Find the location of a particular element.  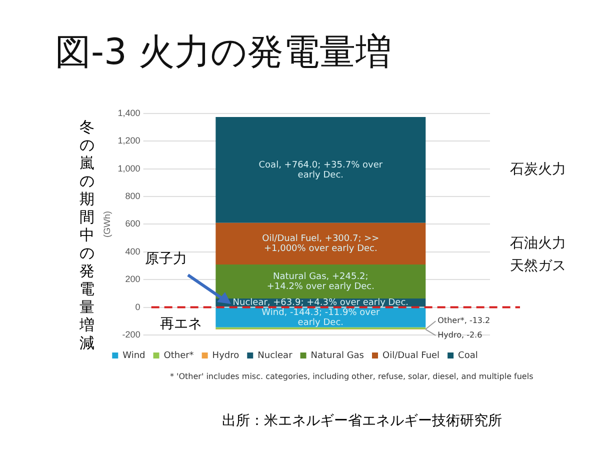

text: 原子力 is located at coordinates (166, 259).